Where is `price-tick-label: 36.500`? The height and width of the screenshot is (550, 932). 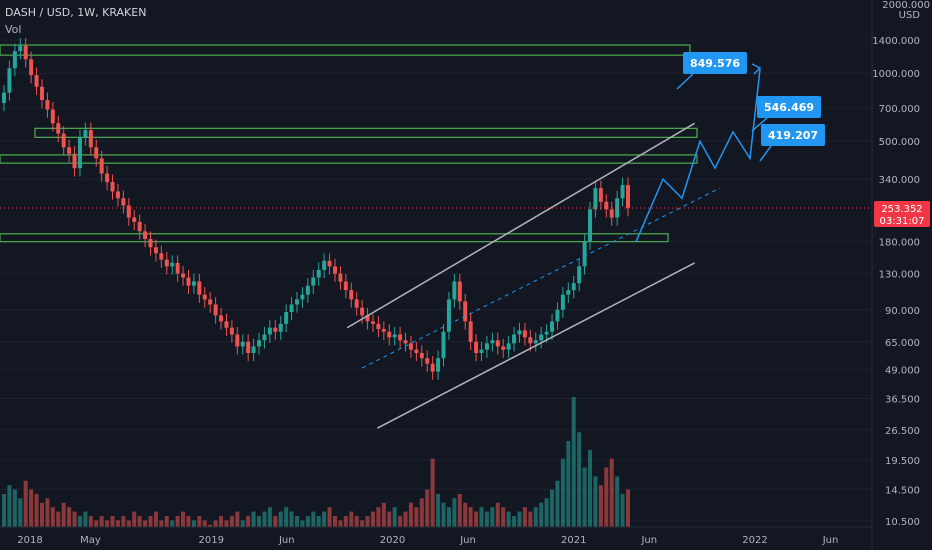 price-tick-label: 36.500 is located at coordinates (902, 400).